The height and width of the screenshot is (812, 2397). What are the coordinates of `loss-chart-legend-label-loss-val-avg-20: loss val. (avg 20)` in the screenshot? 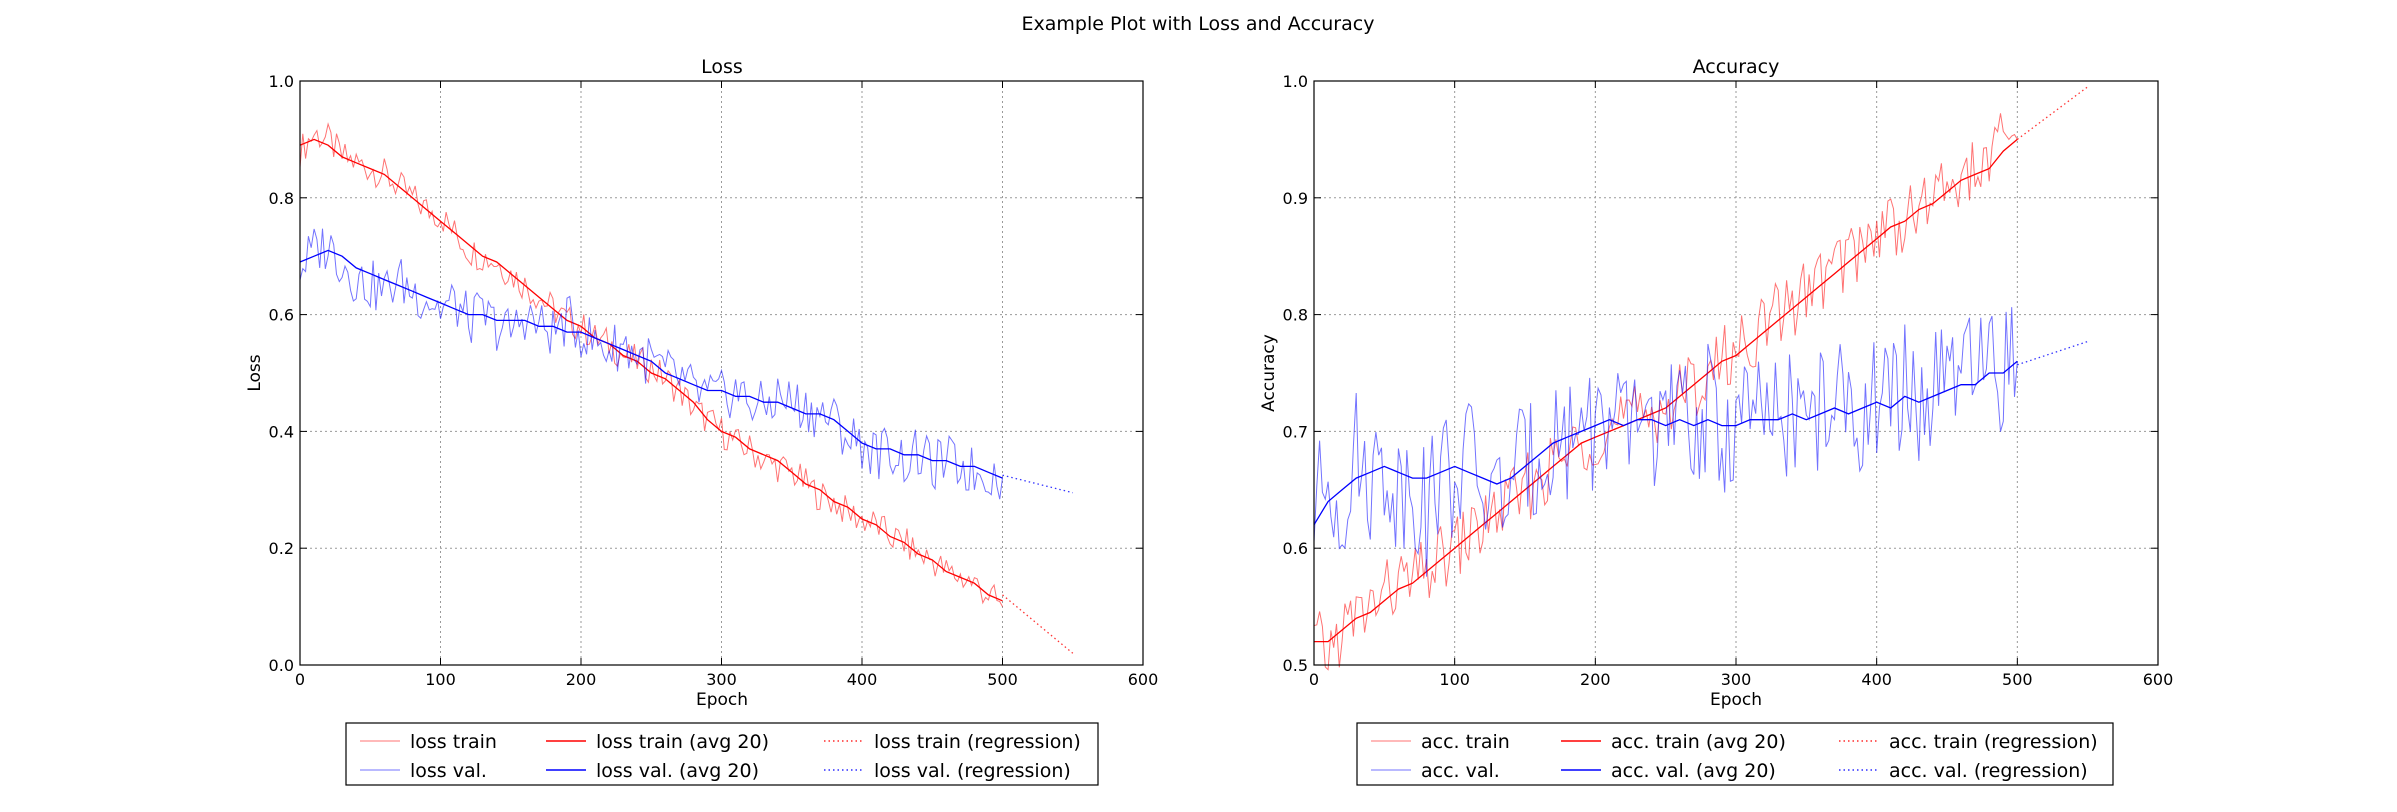 It's located at (677, 771).